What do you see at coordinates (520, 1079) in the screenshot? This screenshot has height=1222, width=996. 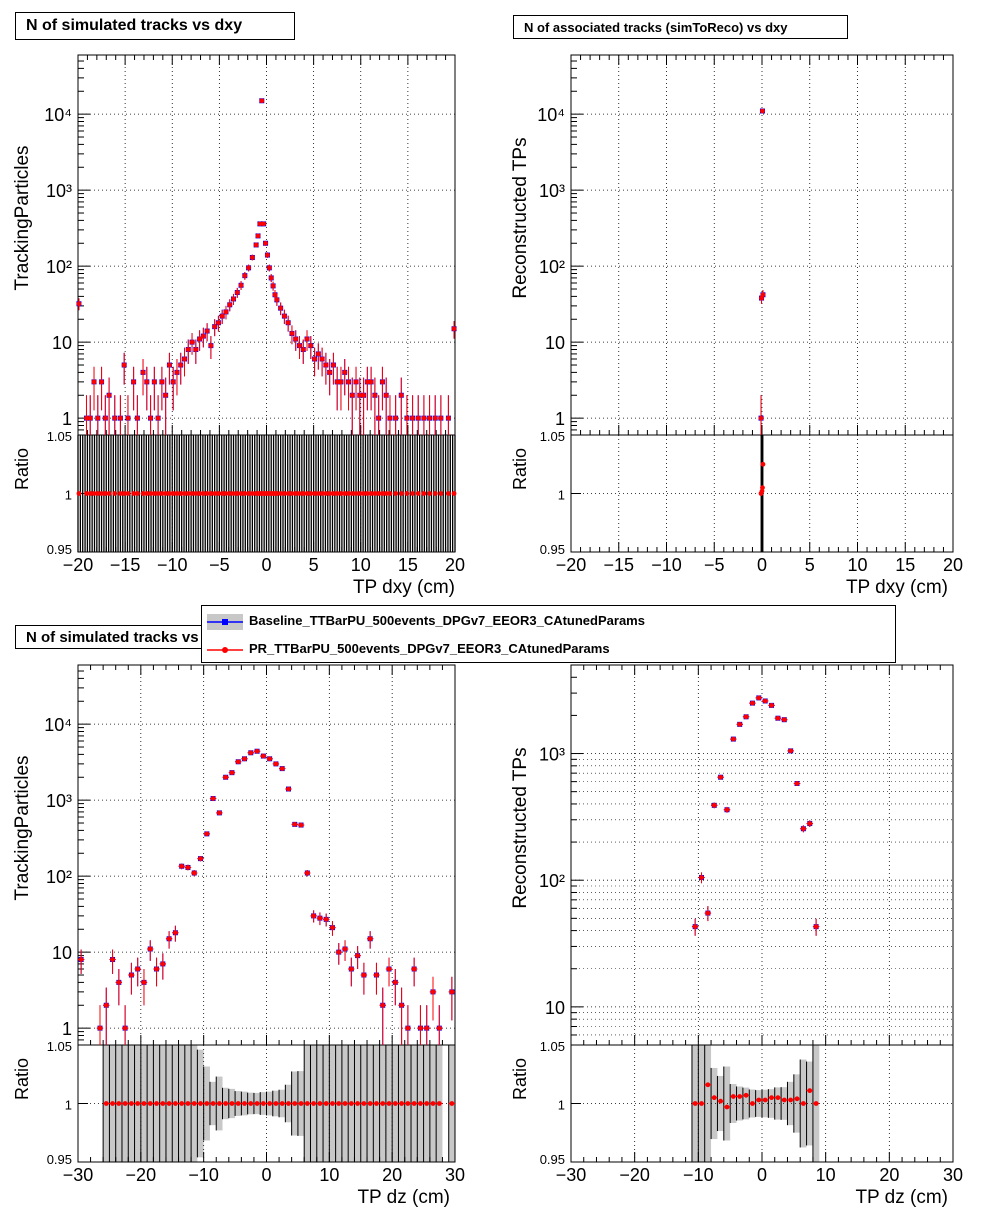 I see `ratio-axis-label-4: Ratio` at bounding box center [520, 1079].